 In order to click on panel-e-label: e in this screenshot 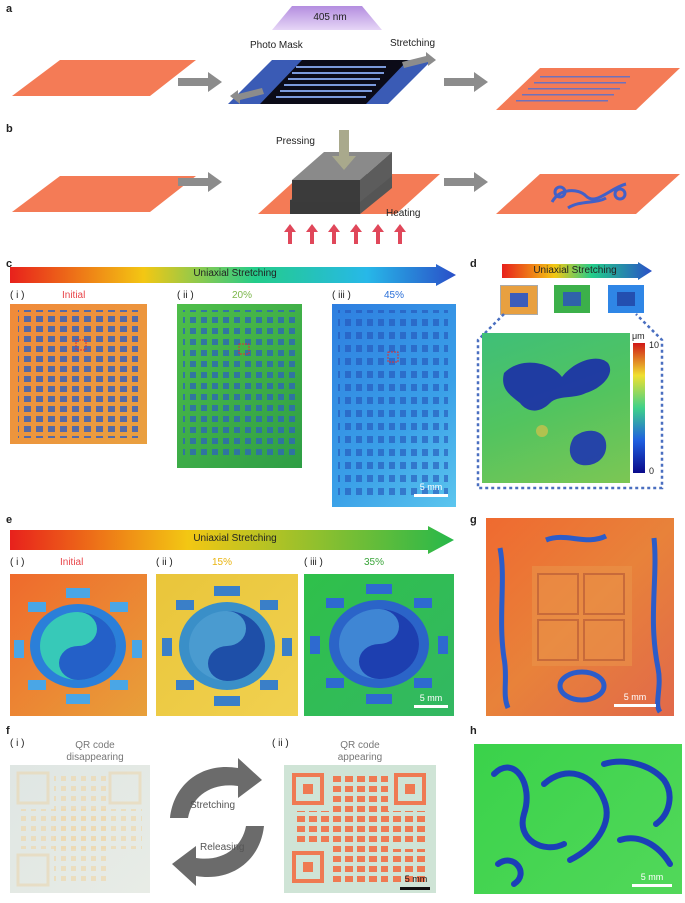, I will do `click(9, 520)`.